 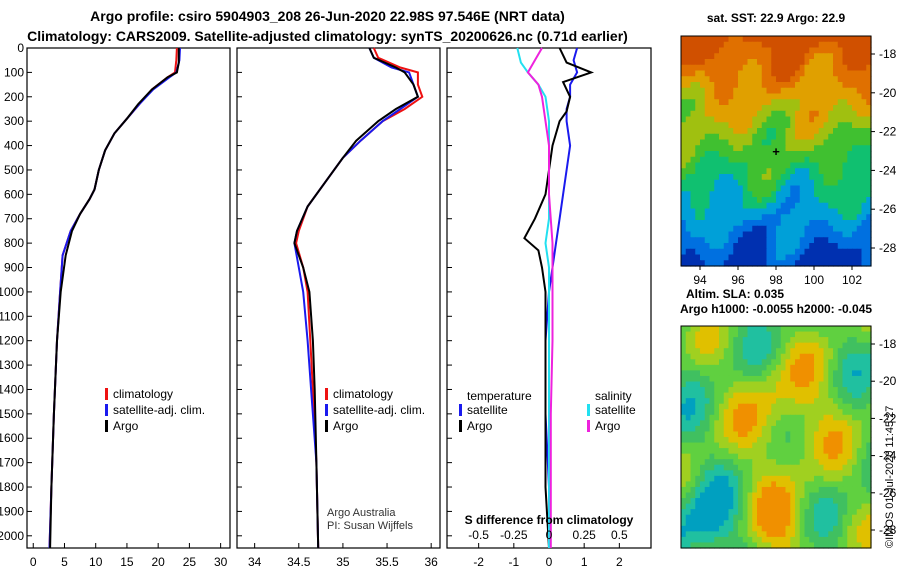 What do you see at coordinates (888, 132) in the screenshot?
I see `lat-tick-label: -22` at bounding box center [888, 132].